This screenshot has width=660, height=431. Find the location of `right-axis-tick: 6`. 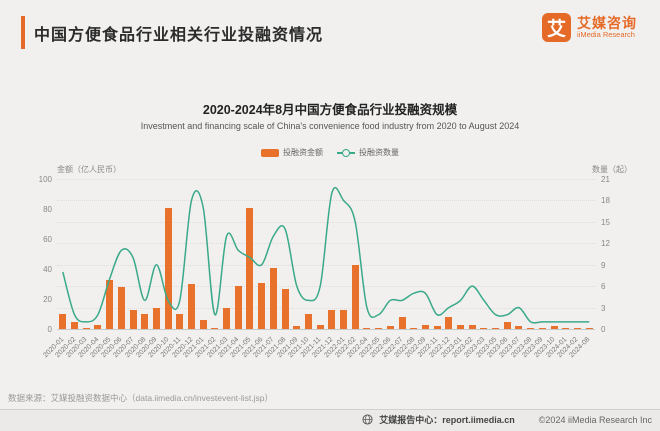

right-axis-tick: 6 is located at coordinates (603, 287).